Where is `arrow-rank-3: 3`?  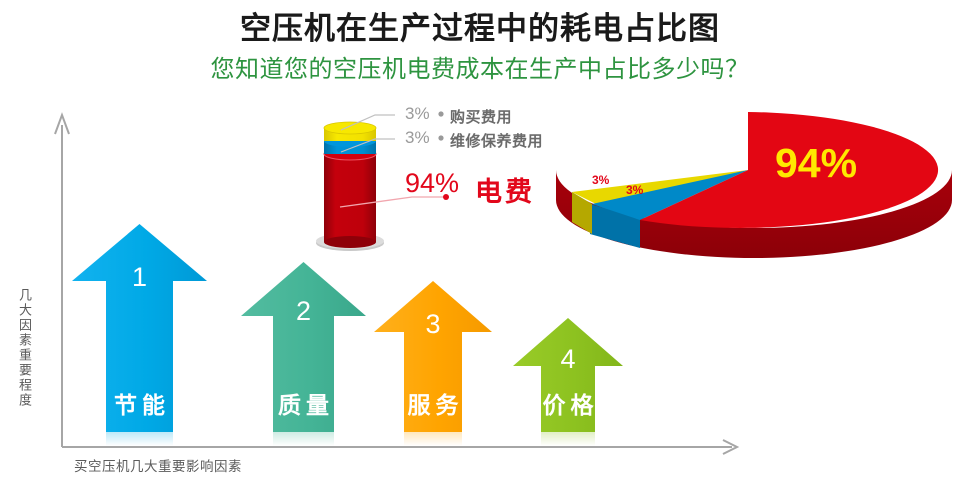 arrow-rank-3: 3 is located at coordinates (433, 324).